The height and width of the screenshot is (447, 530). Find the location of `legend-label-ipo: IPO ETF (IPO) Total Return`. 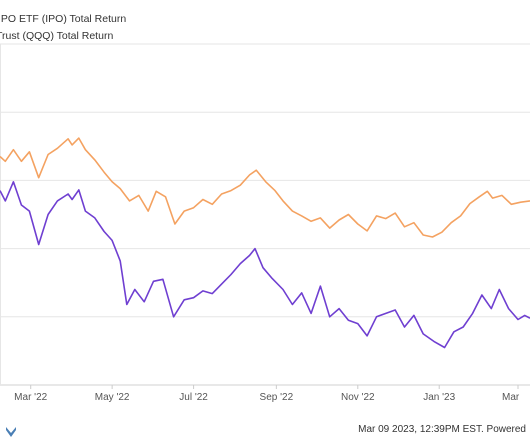

legend-label-ipo: IPO ETF (IPO) Total Return is located at coordinates (63, 19).